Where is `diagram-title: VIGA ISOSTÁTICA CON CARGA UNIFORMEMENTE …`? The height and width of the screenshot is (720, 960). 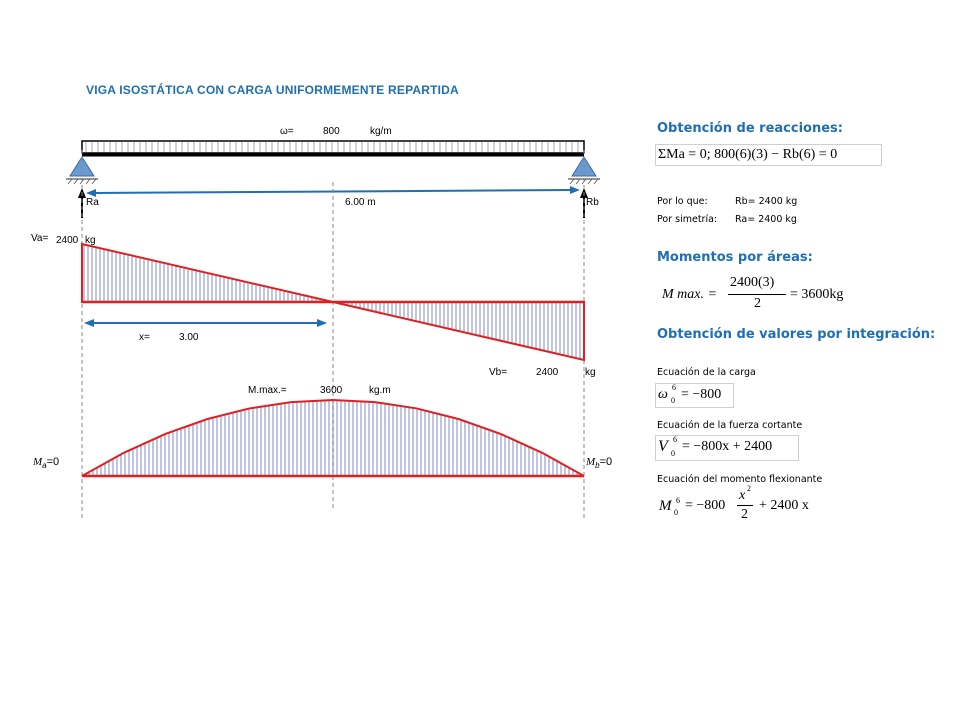
diagram-title: VIGA ISOSTÁTICA CON CARGA UNIFORMEMENTE … is located at coordinates (272, 90).